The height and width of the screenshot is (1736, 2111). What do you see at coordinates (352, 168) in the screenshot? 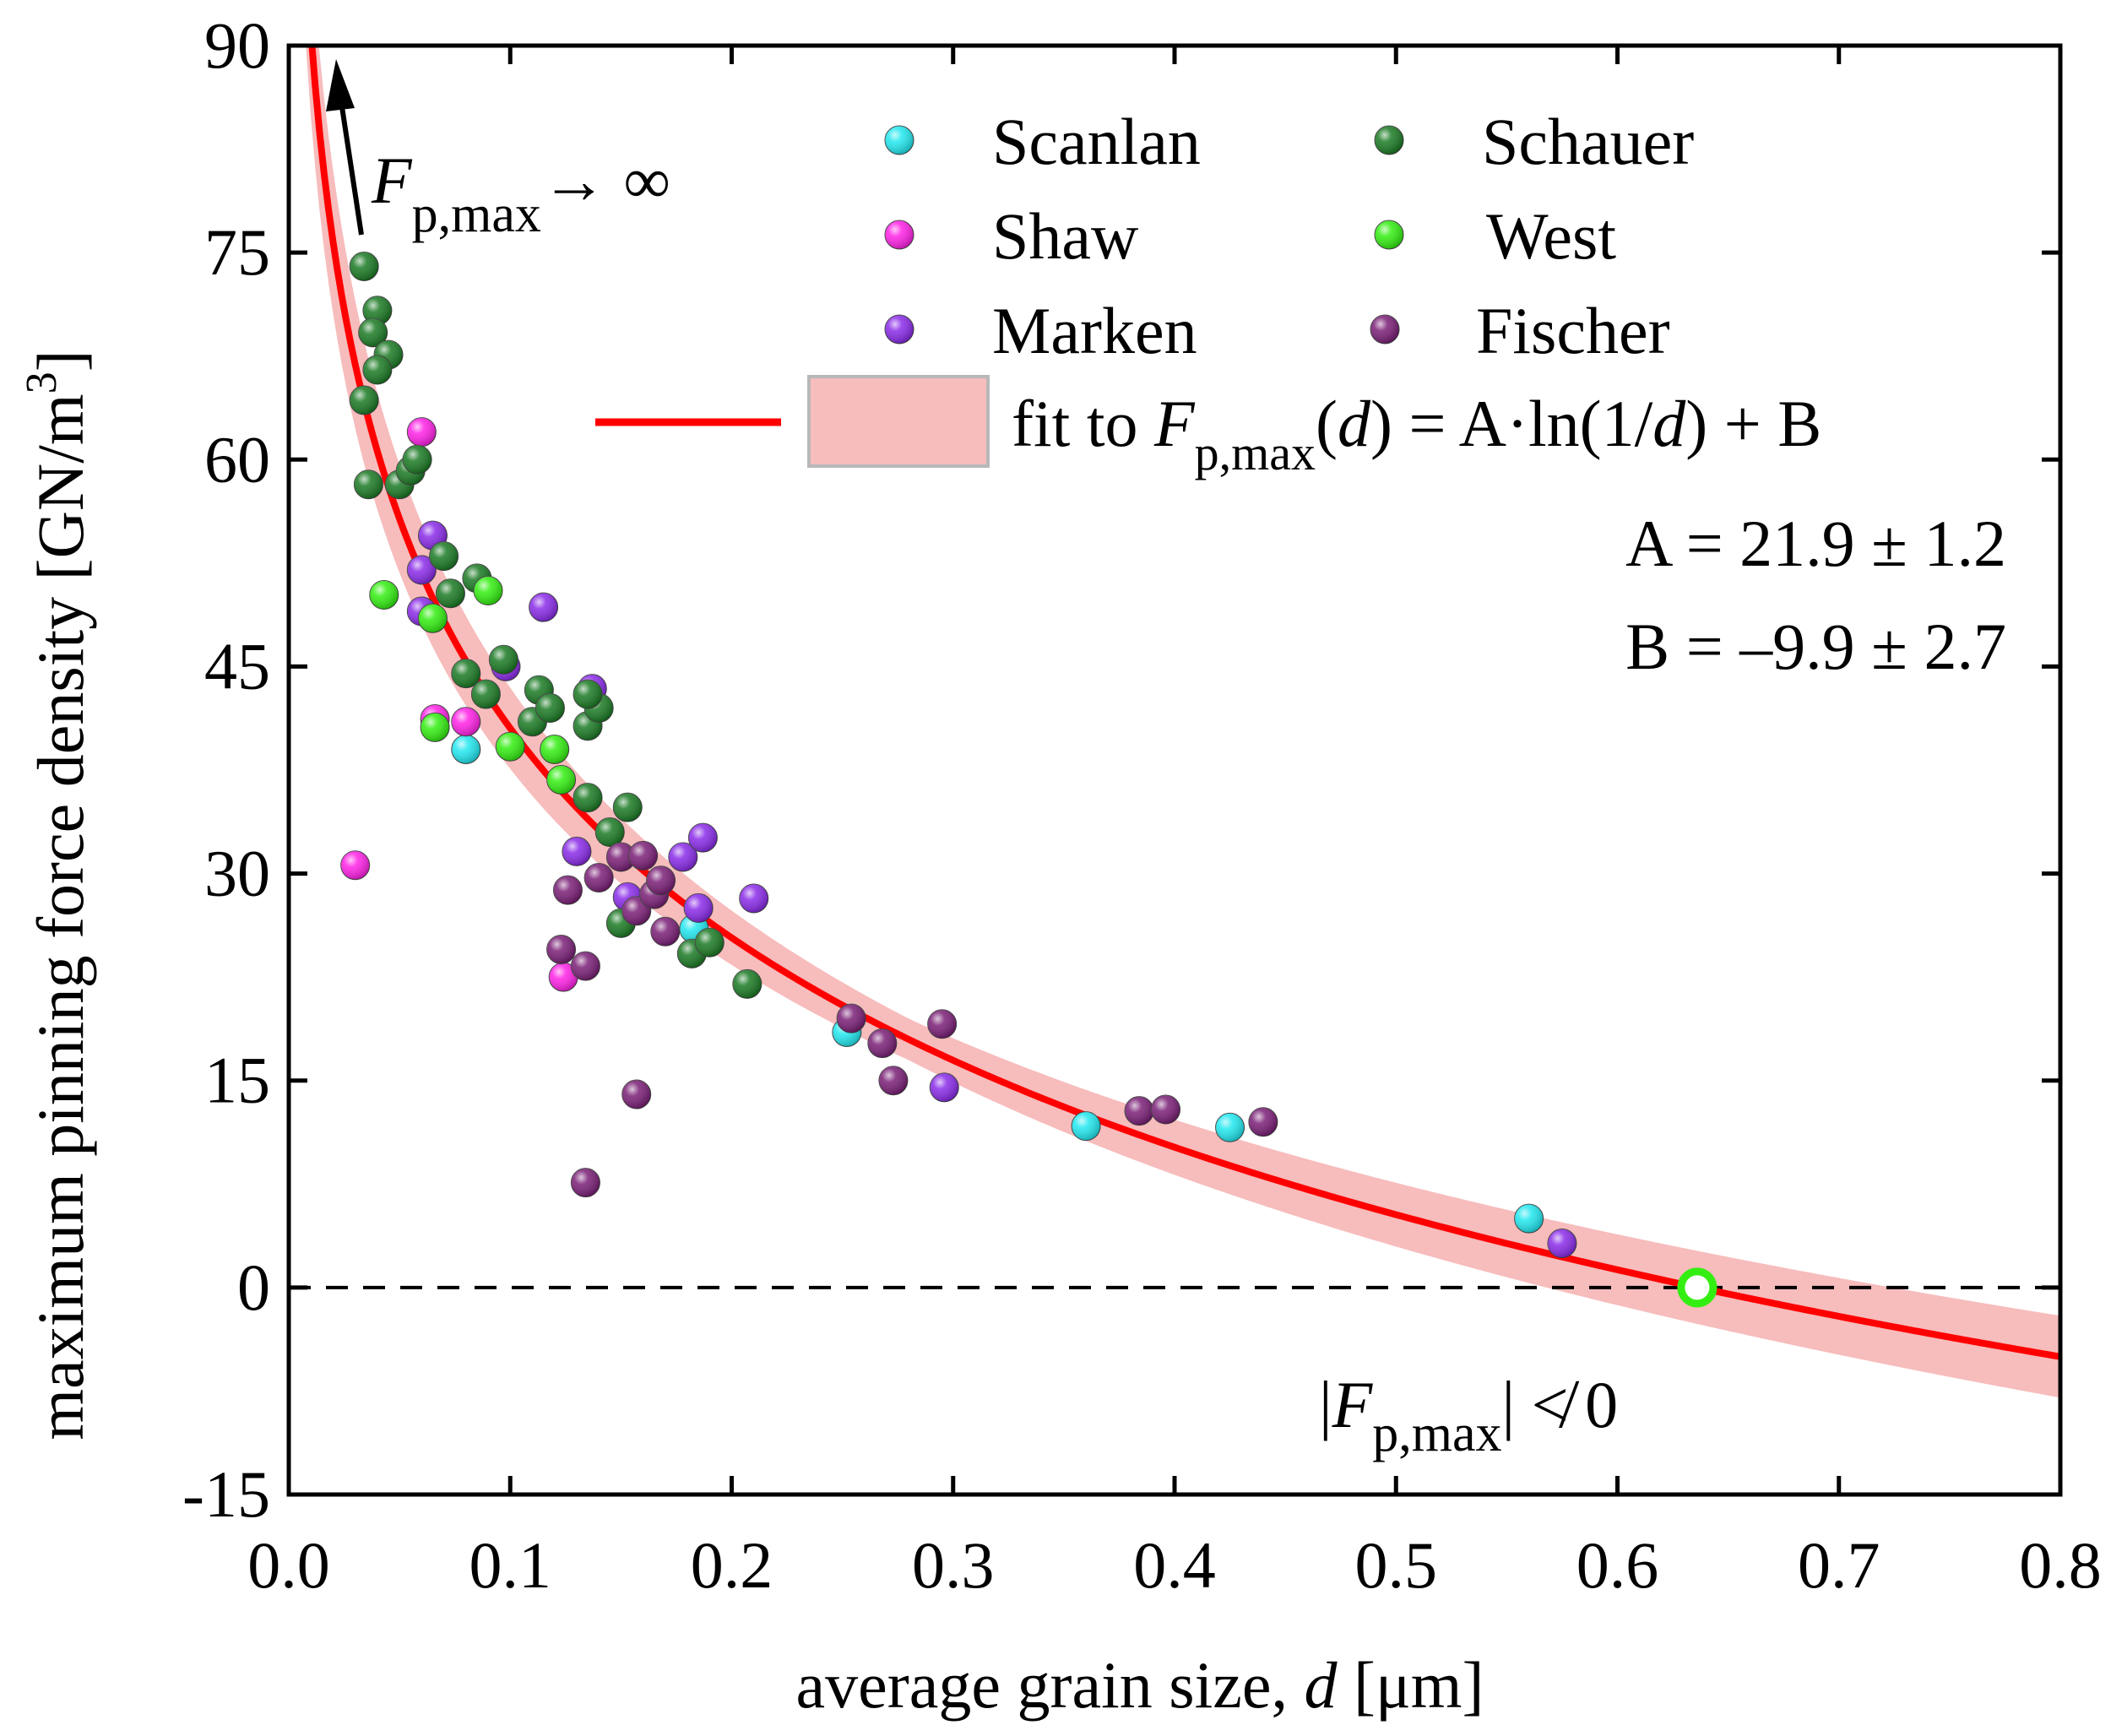
I see `arrow-shaft` at bounding box center [352, 168].